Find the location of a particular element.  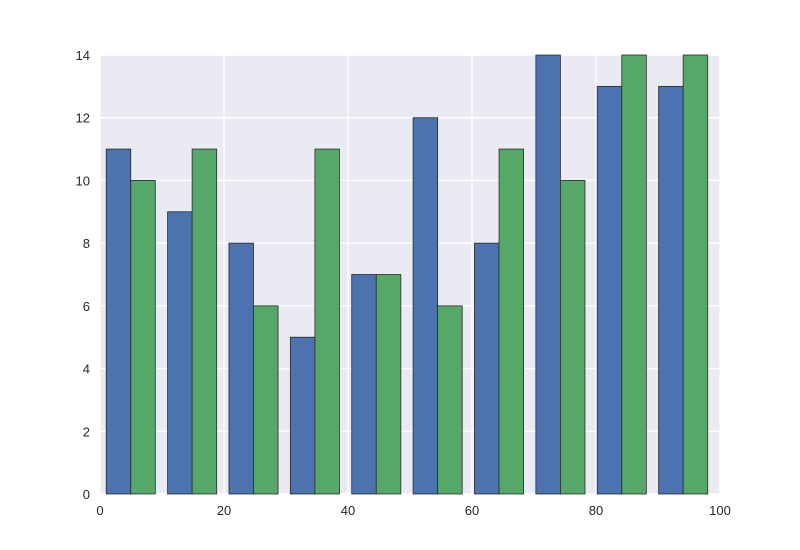

y-tick-label: 12 is located at coordinates (83, 118).